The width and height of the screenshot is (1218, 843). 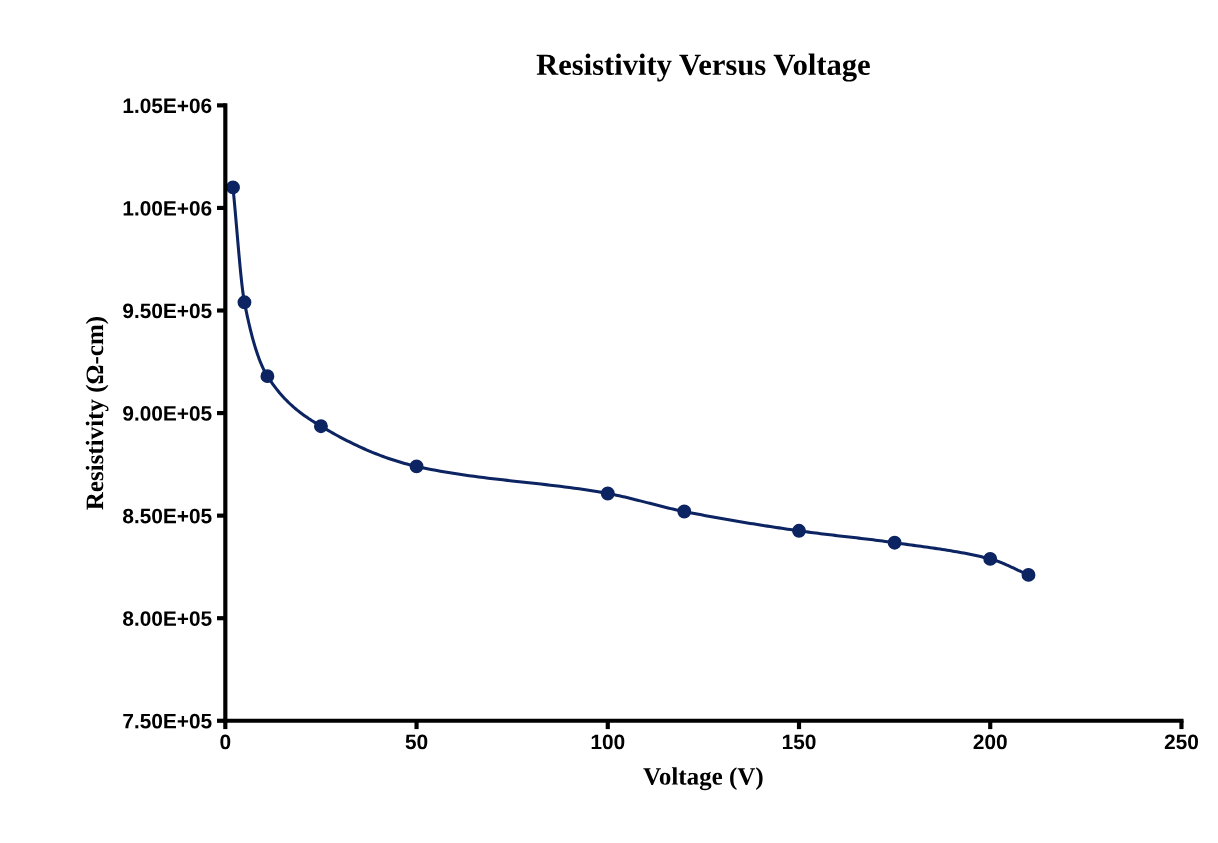 What do you see at coordinates (703, 779) in the screenshot?
I see `x-axis-title: Voltage (V)` at bounding box center [703, 779].